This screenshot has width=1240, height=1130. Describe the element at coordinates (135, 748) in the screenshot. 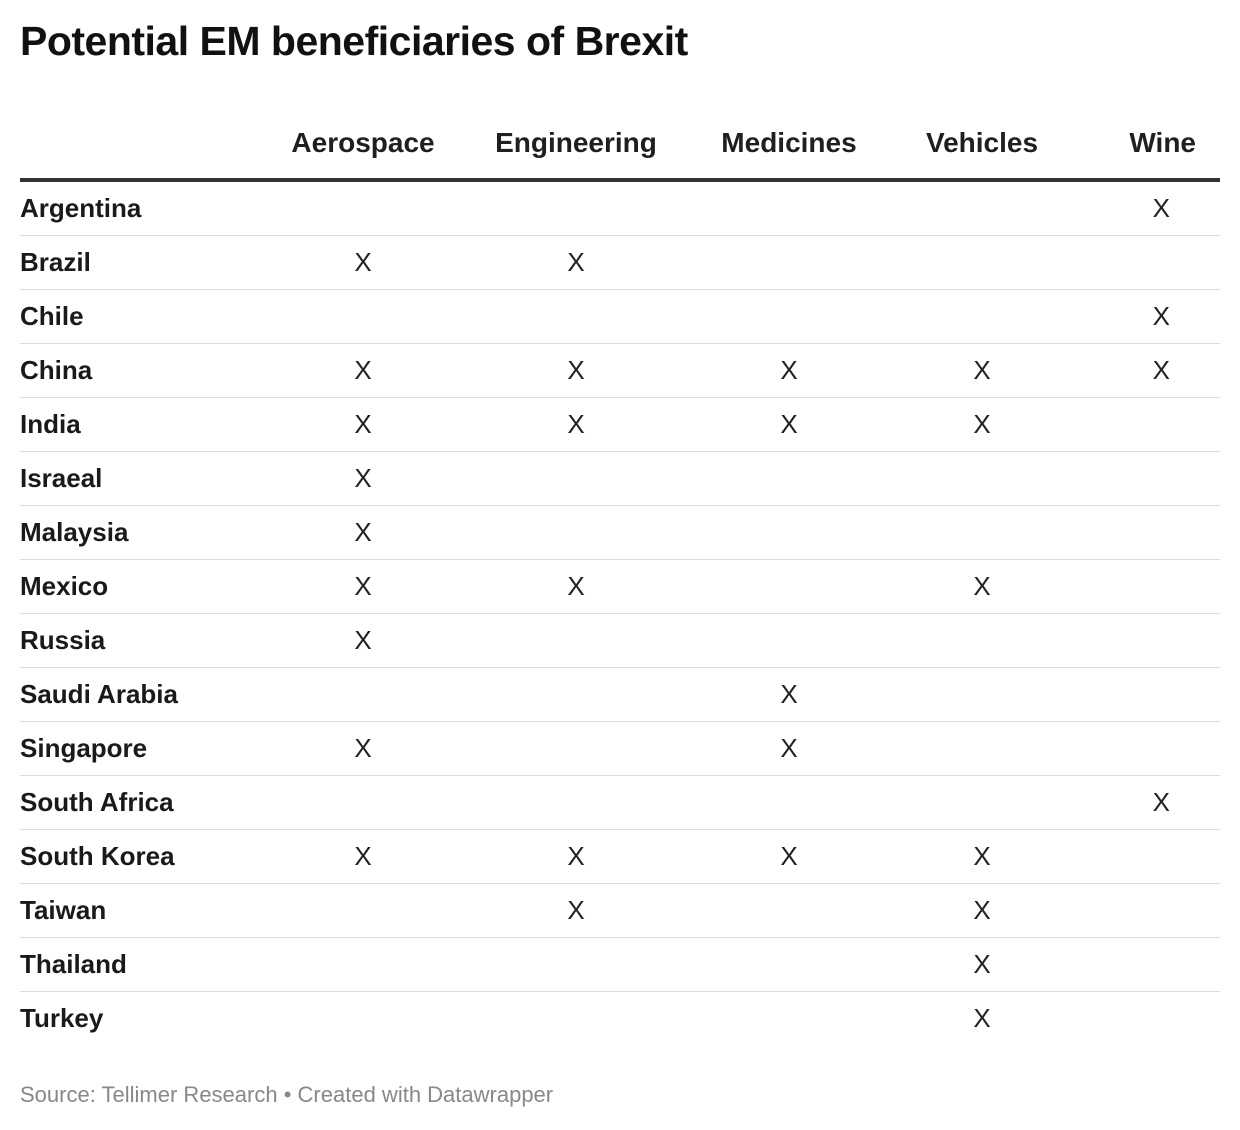

I see `country-label: Singapore` at that location.